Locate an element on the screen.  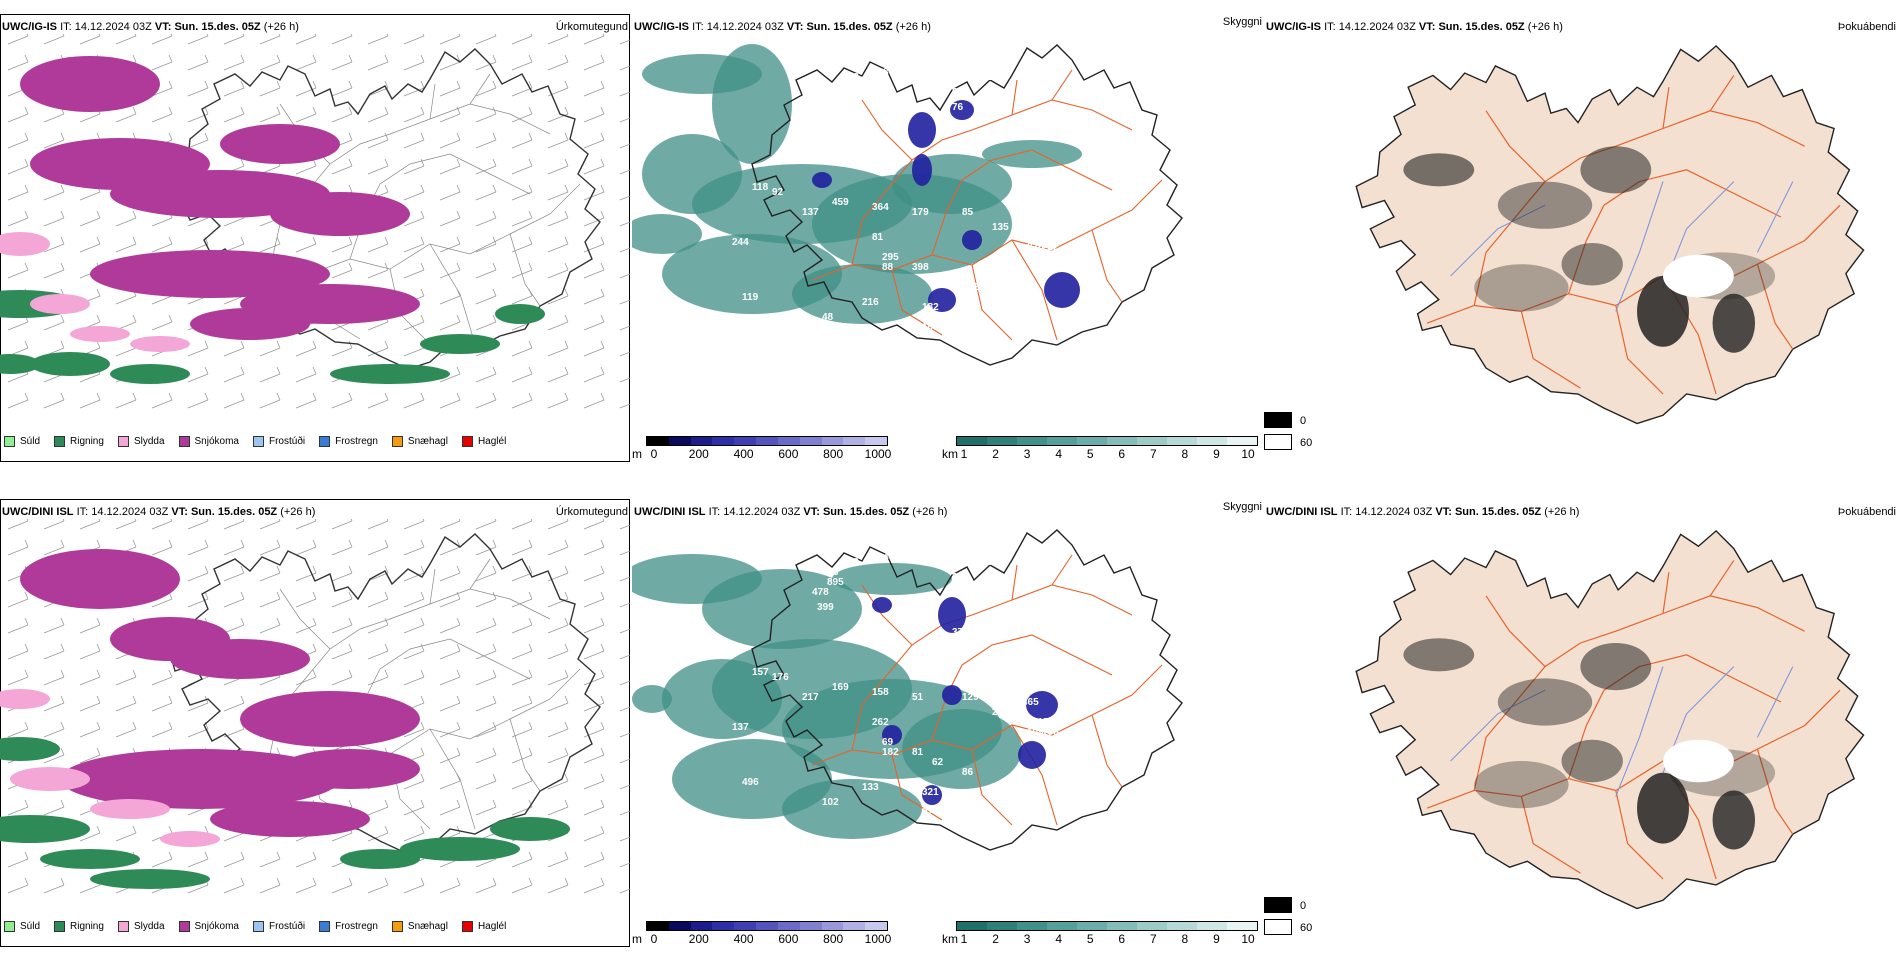
cloud-base-value: 680 is located at coordinates (830, 572).